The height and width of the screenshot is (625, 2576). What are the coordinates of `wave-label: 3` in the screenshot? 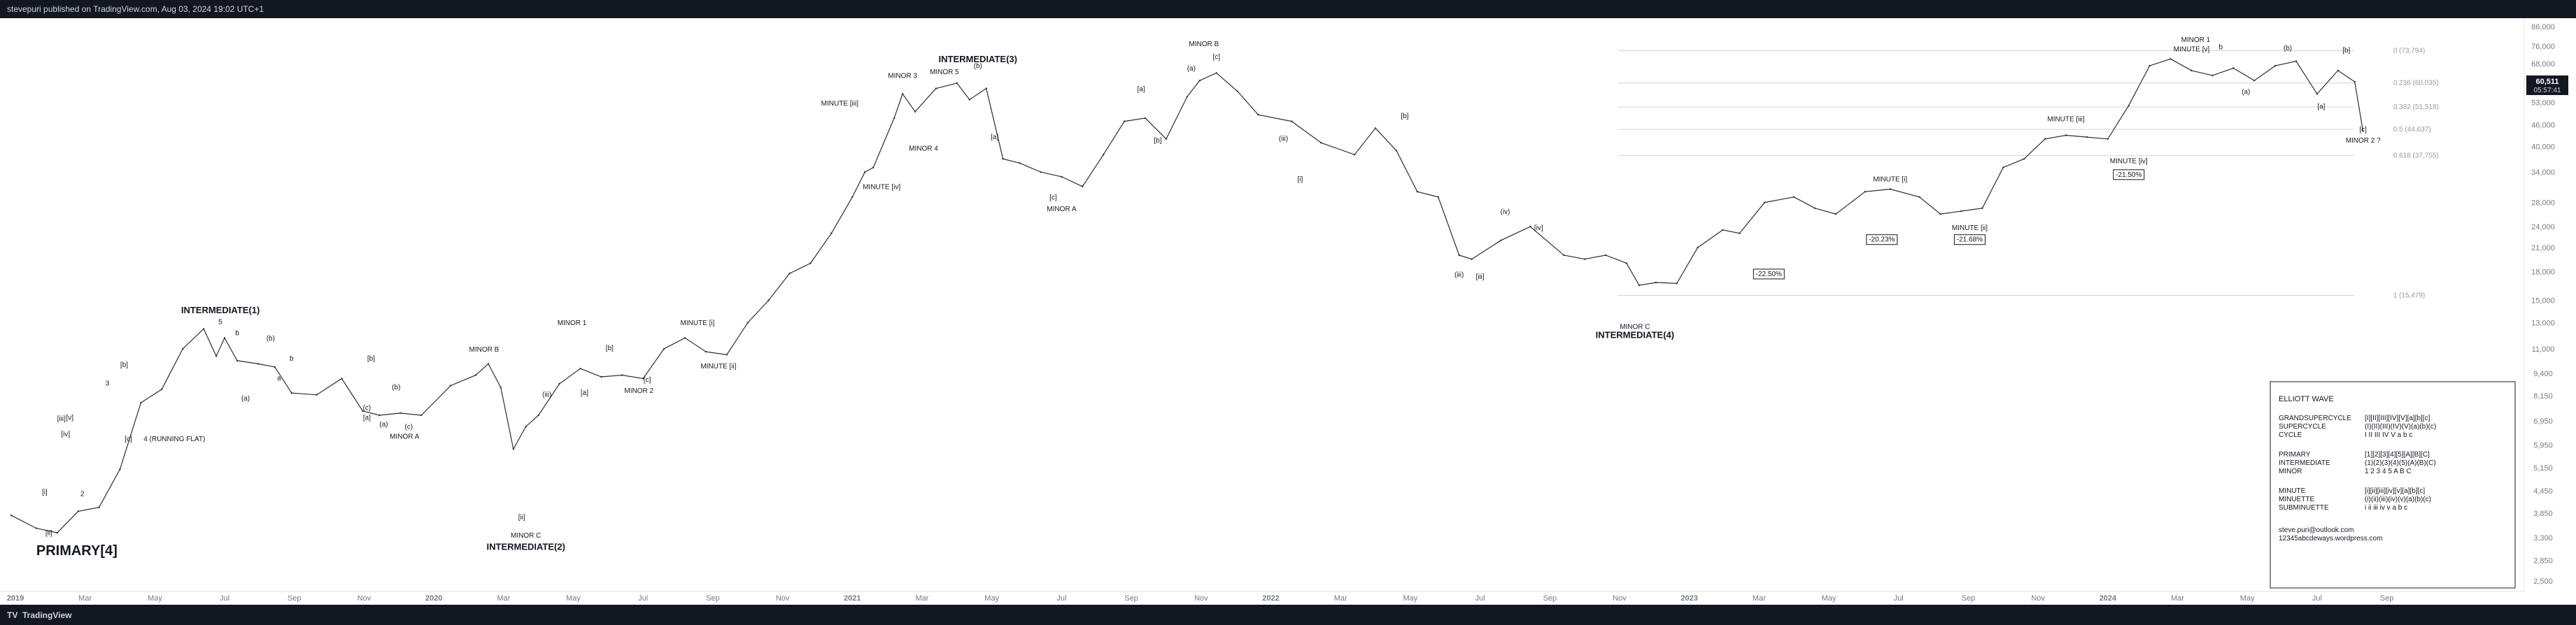 It's located at (108, 384).